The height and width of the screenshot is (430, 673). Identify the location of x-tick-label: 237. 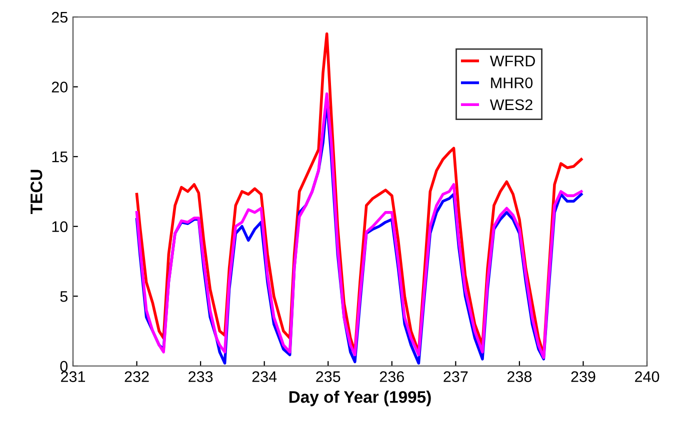
(456, 376).